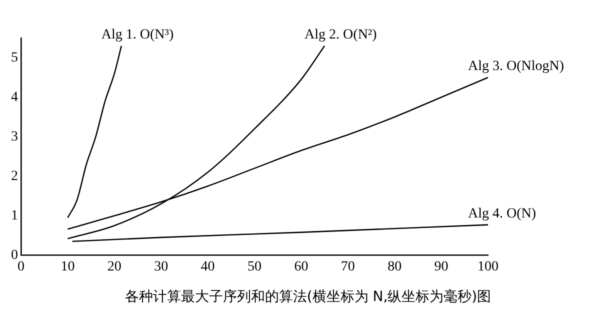 Image resolution: width=615 pixels, height=328 pixels. What do you see at coordinates (14, 216) in the screenshot?
I see `y-tick-label: 1` at bounding box center [14, 216].